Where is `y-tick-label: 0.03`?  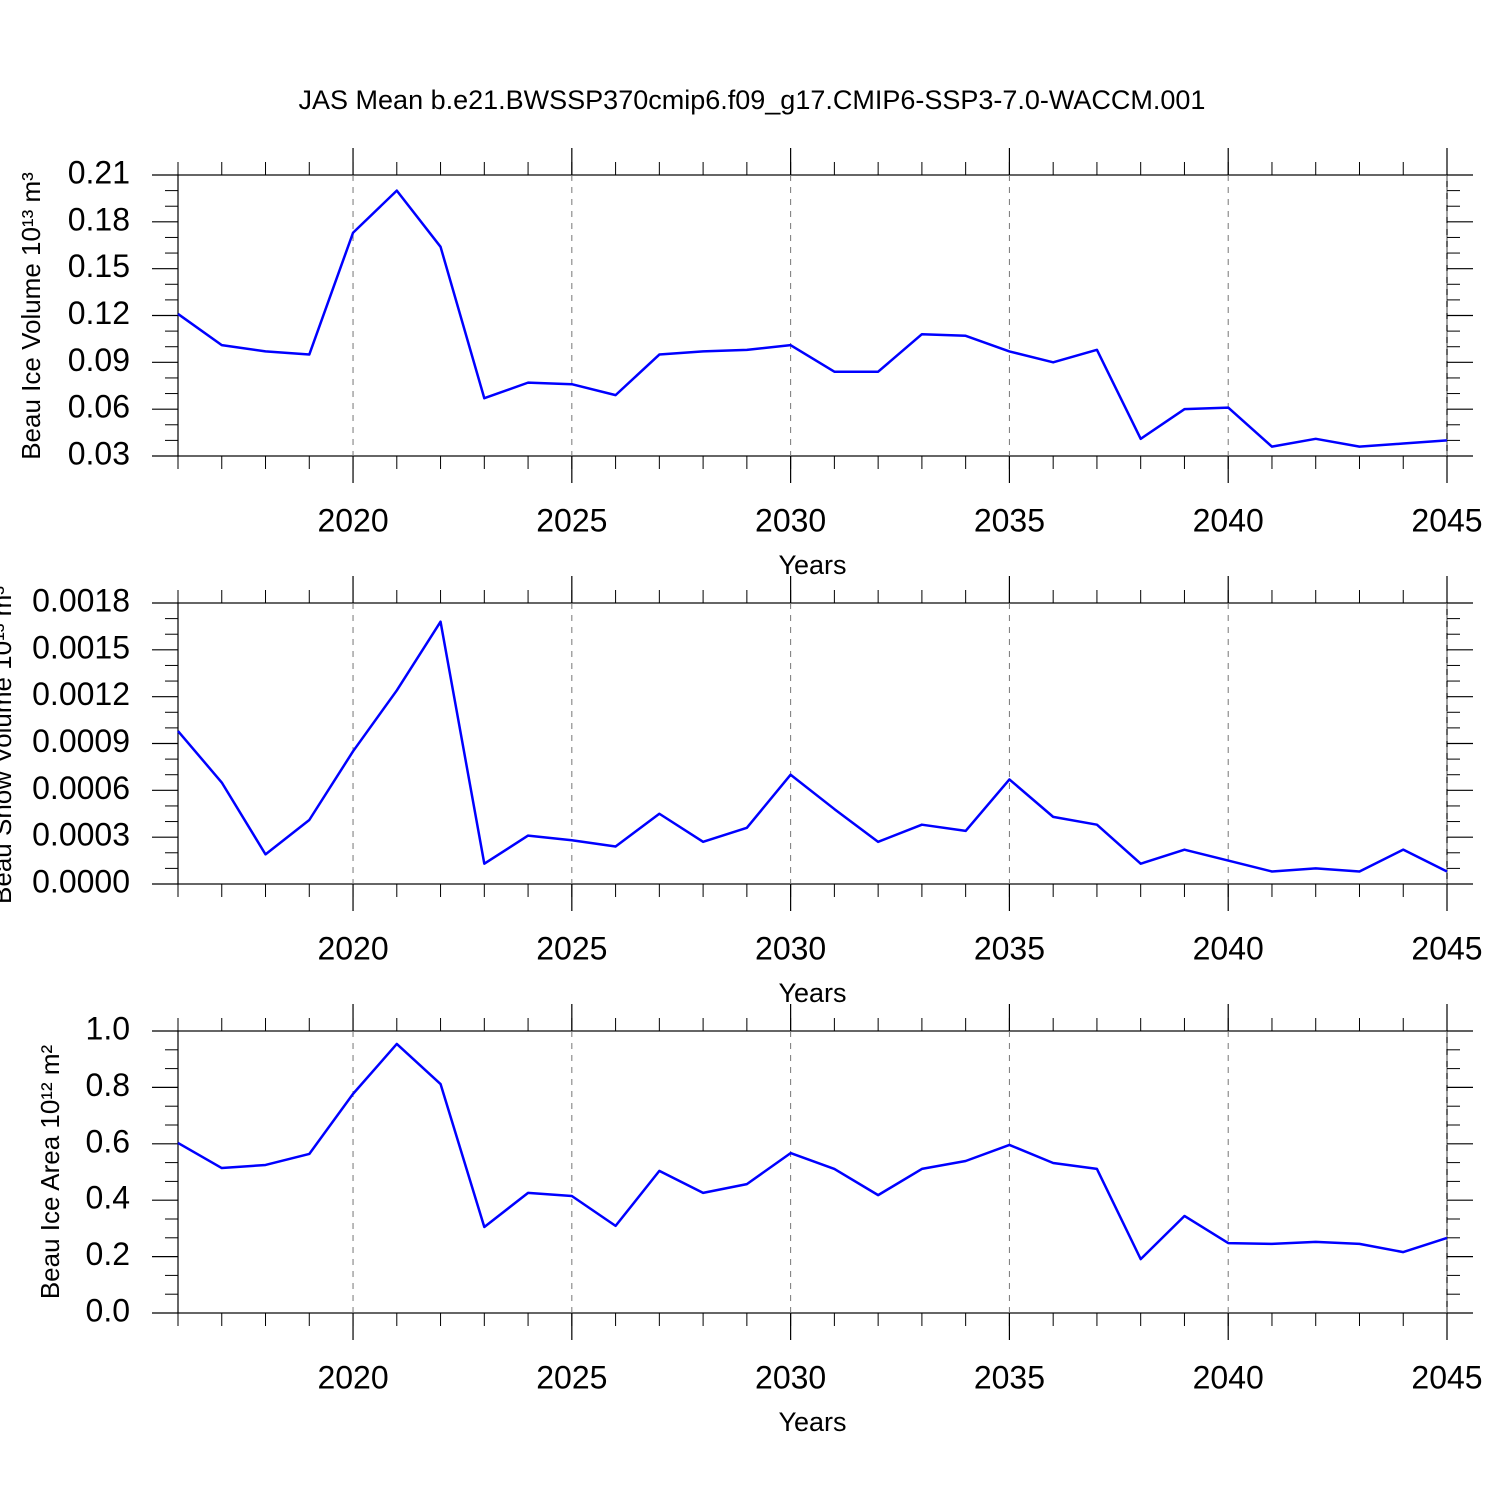 y-tick-label: 0.03 is located at coordinates (99, 453).